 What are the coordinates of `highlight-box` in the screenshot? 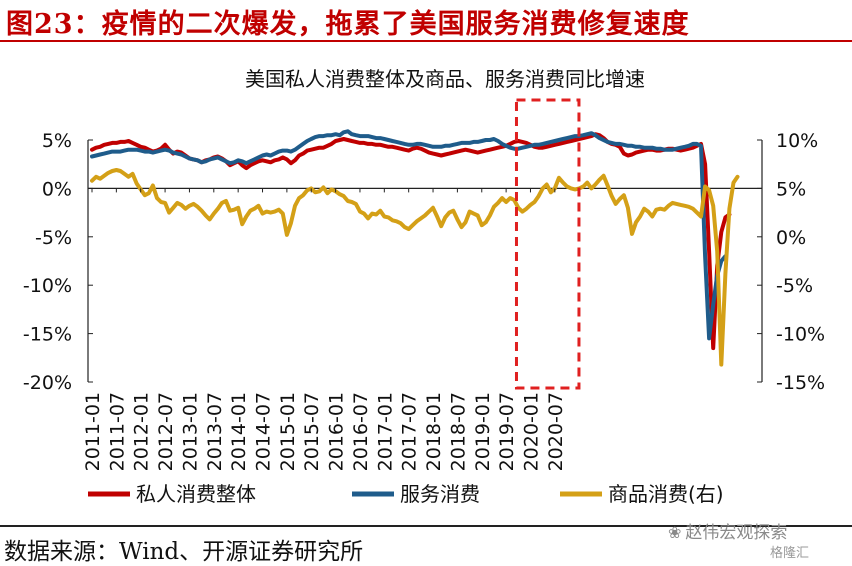 It's located at (547, 244).